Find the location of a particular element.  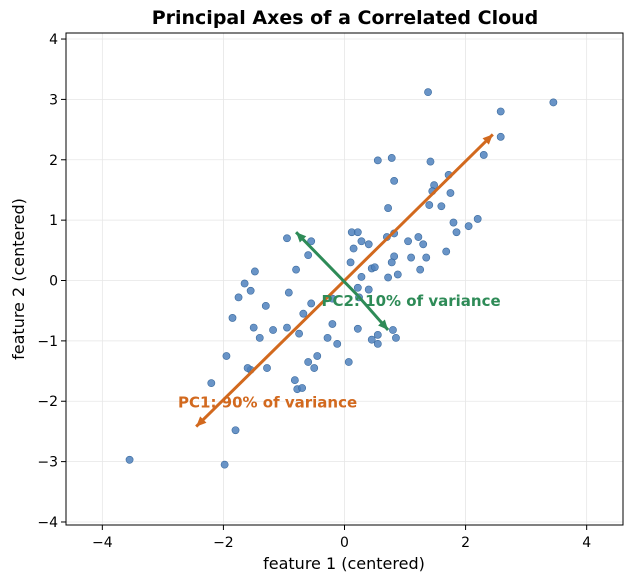

y-tick-label: −4 is located at coordinates (47, 523).